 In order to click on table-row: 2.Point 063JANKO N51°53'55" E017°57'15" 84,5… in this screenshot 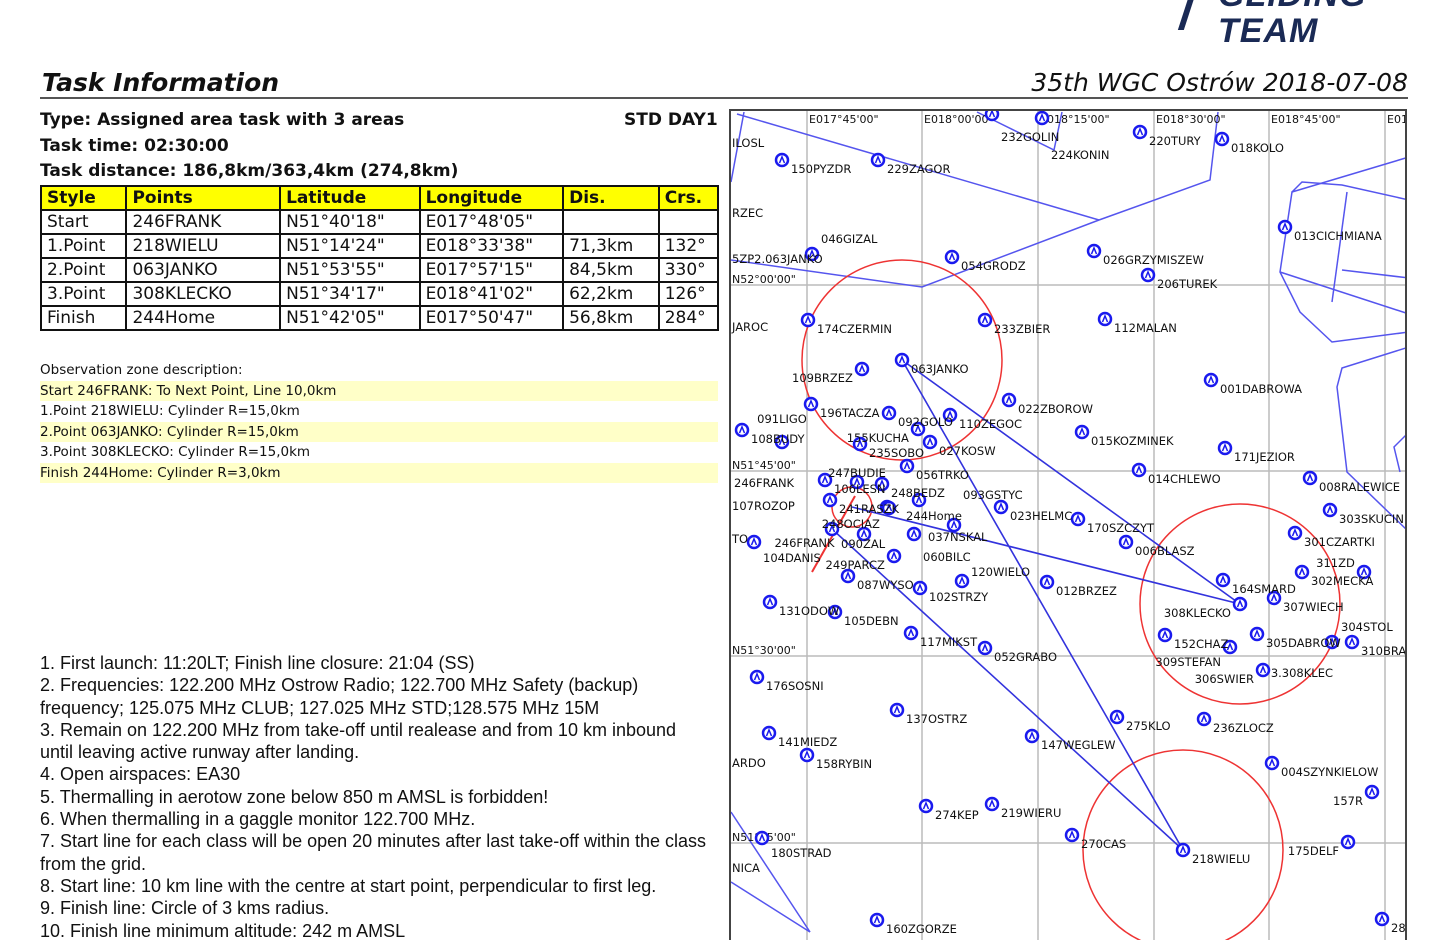, I will do `click(379, 270)`.